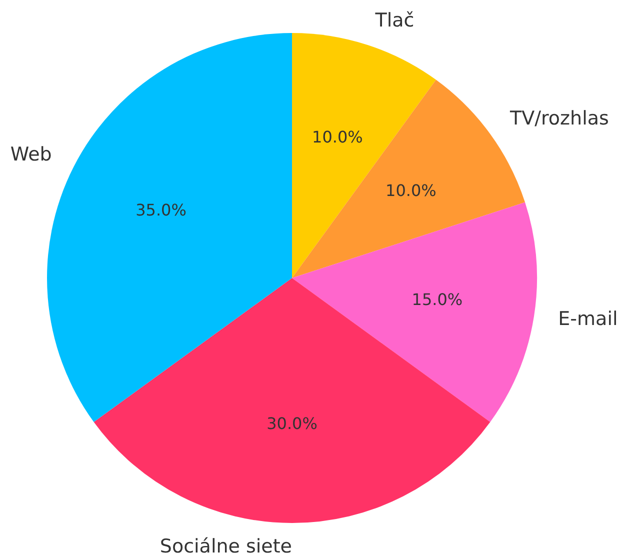  I want to click on slice-label: TV/rozhlas, so click(559, 119).